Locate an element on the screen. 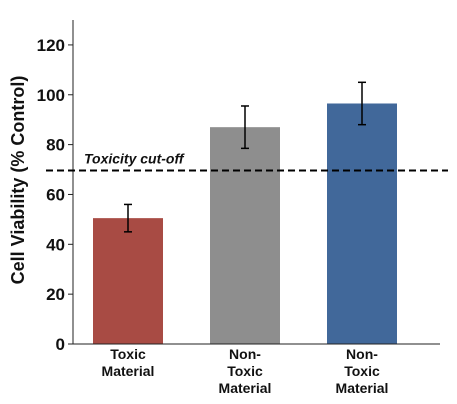  y-tick-label: 40 is located at coordinates (55, 244).